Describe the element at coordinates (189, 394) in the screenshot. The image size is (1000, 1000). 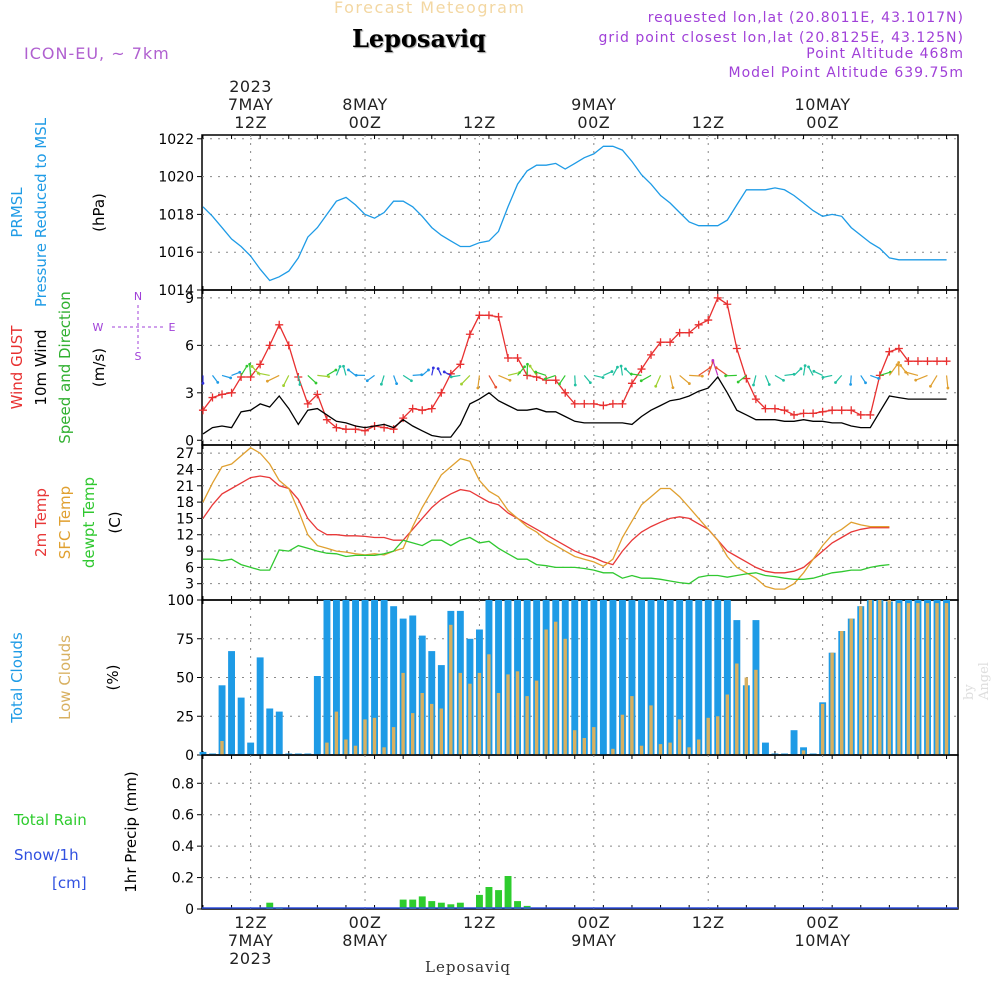
I see `y-tick-label: 3` at that location.